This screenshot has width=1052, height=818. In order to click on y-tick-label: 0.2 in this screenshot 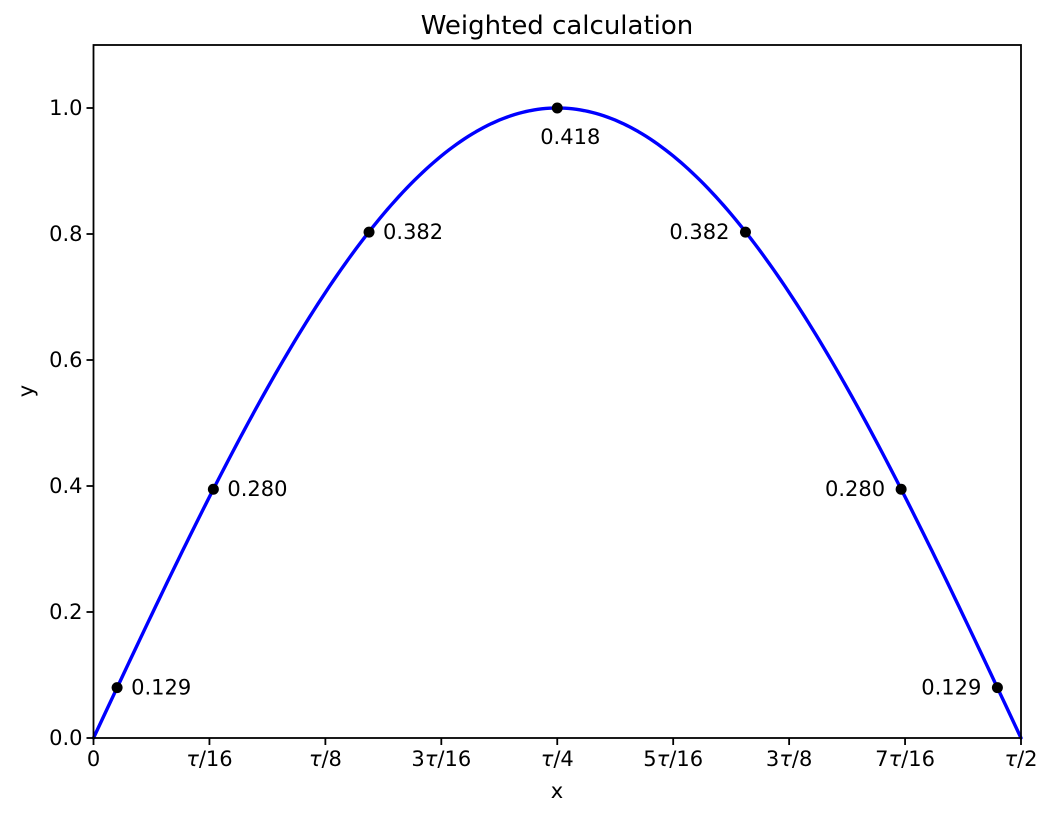, I will do `click(65, 612)`.